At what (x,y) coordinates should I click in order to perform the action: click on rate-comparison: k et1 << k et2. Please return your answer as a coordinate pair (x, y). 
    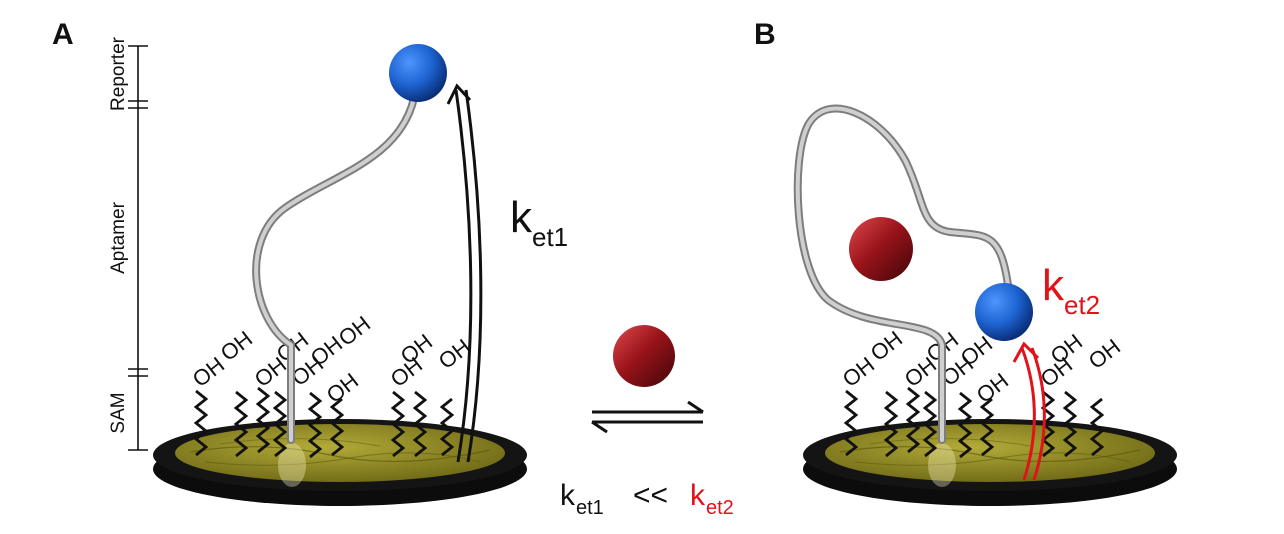
    Looking at the image, I should click on (647, 499).